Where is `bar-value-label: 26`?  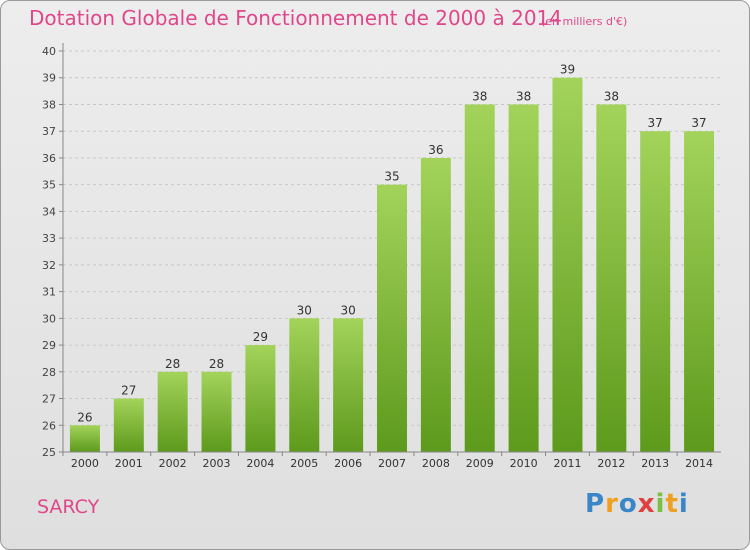
bar-value-label: 26 is located at coordinates (84, 417).